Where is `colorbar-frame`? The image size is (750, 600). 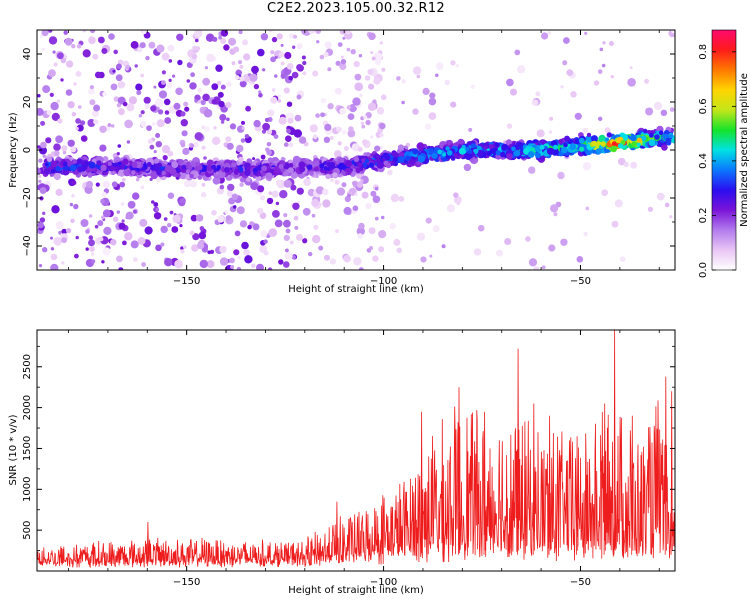
colorbar-frame is located at coordinates (724, 150).